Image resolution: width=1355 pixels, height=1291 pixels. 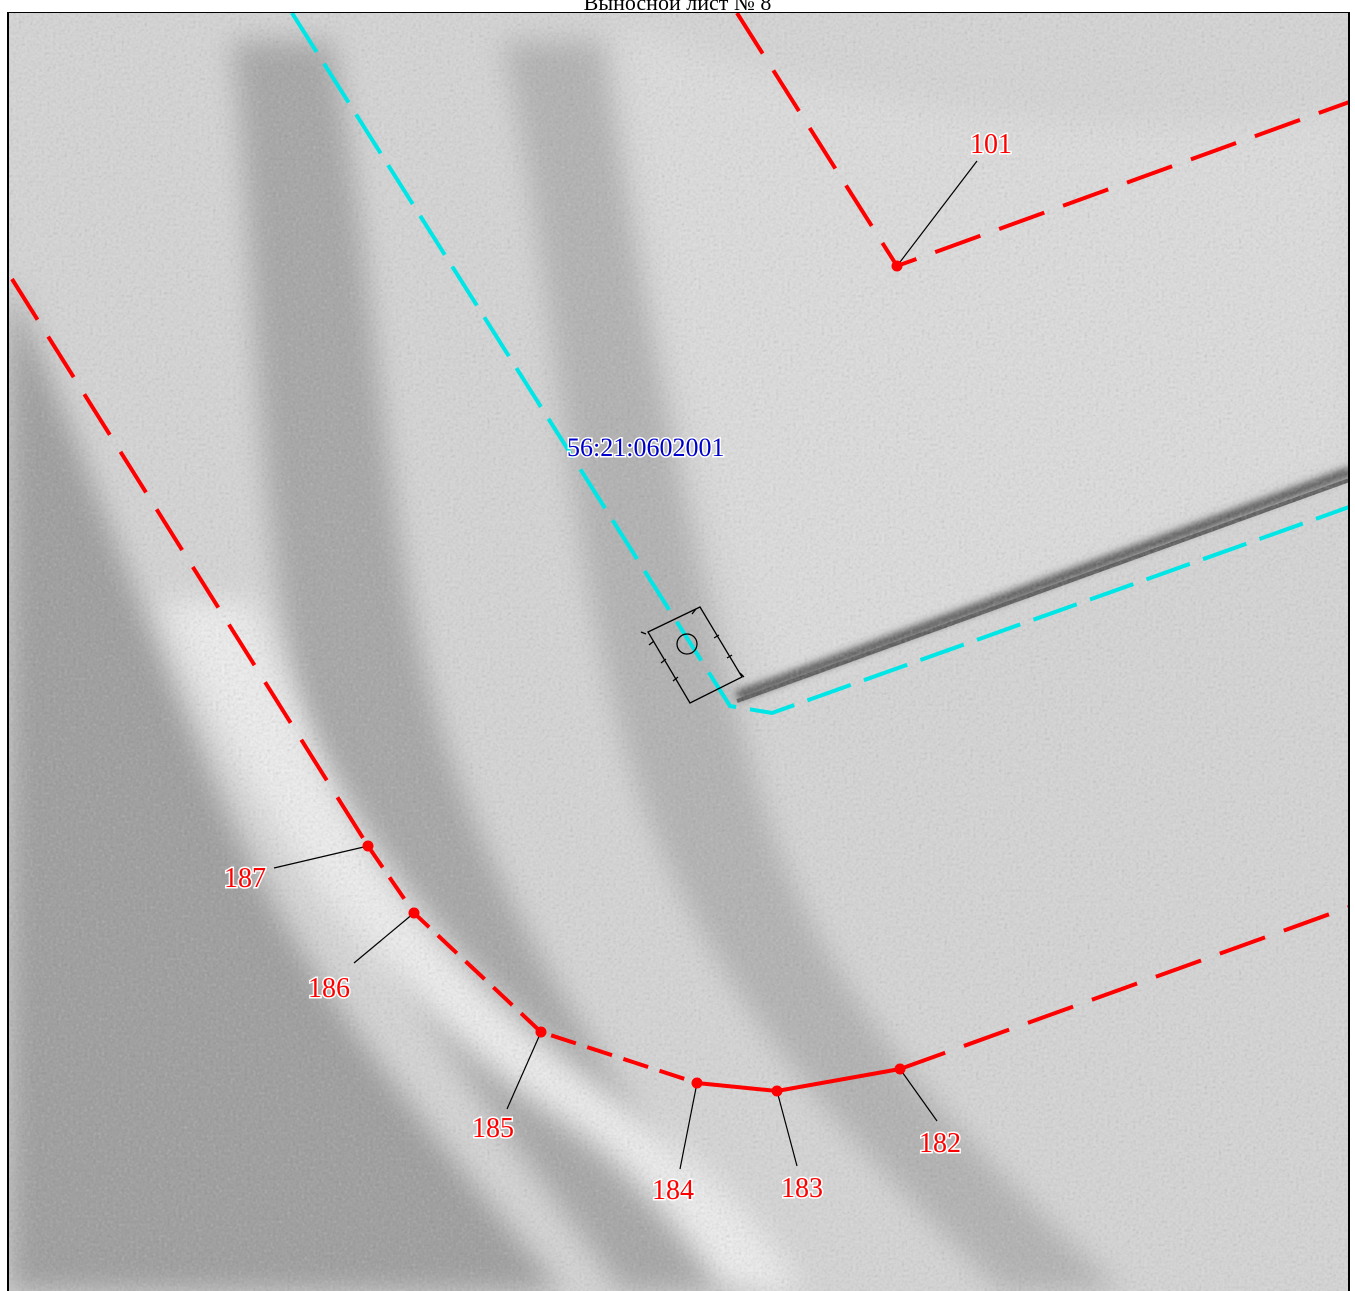 I want to click on survey-sign-icon, so click(x=692, y=655).